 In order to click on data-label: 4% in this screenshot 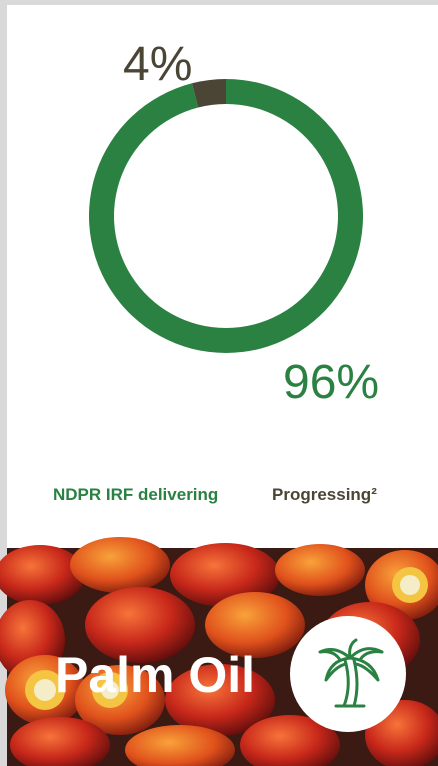, I will do `click(157, 64)`.